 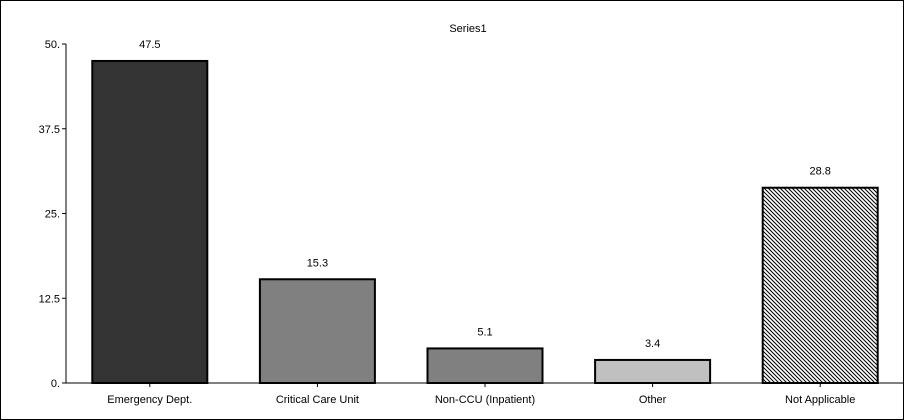 I want to click on bar-value-label: 47.5, so click(x=149, y=45).